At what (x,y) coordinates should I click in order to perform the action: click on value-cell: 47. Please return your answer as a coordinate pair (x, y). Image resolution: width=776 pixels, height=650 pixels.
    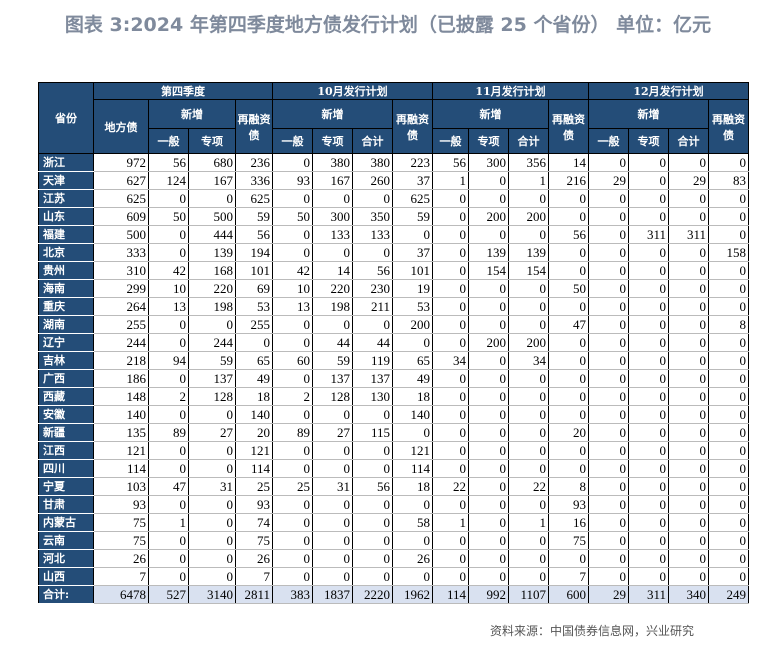
    Looking at the image, I should click on (568, 324).